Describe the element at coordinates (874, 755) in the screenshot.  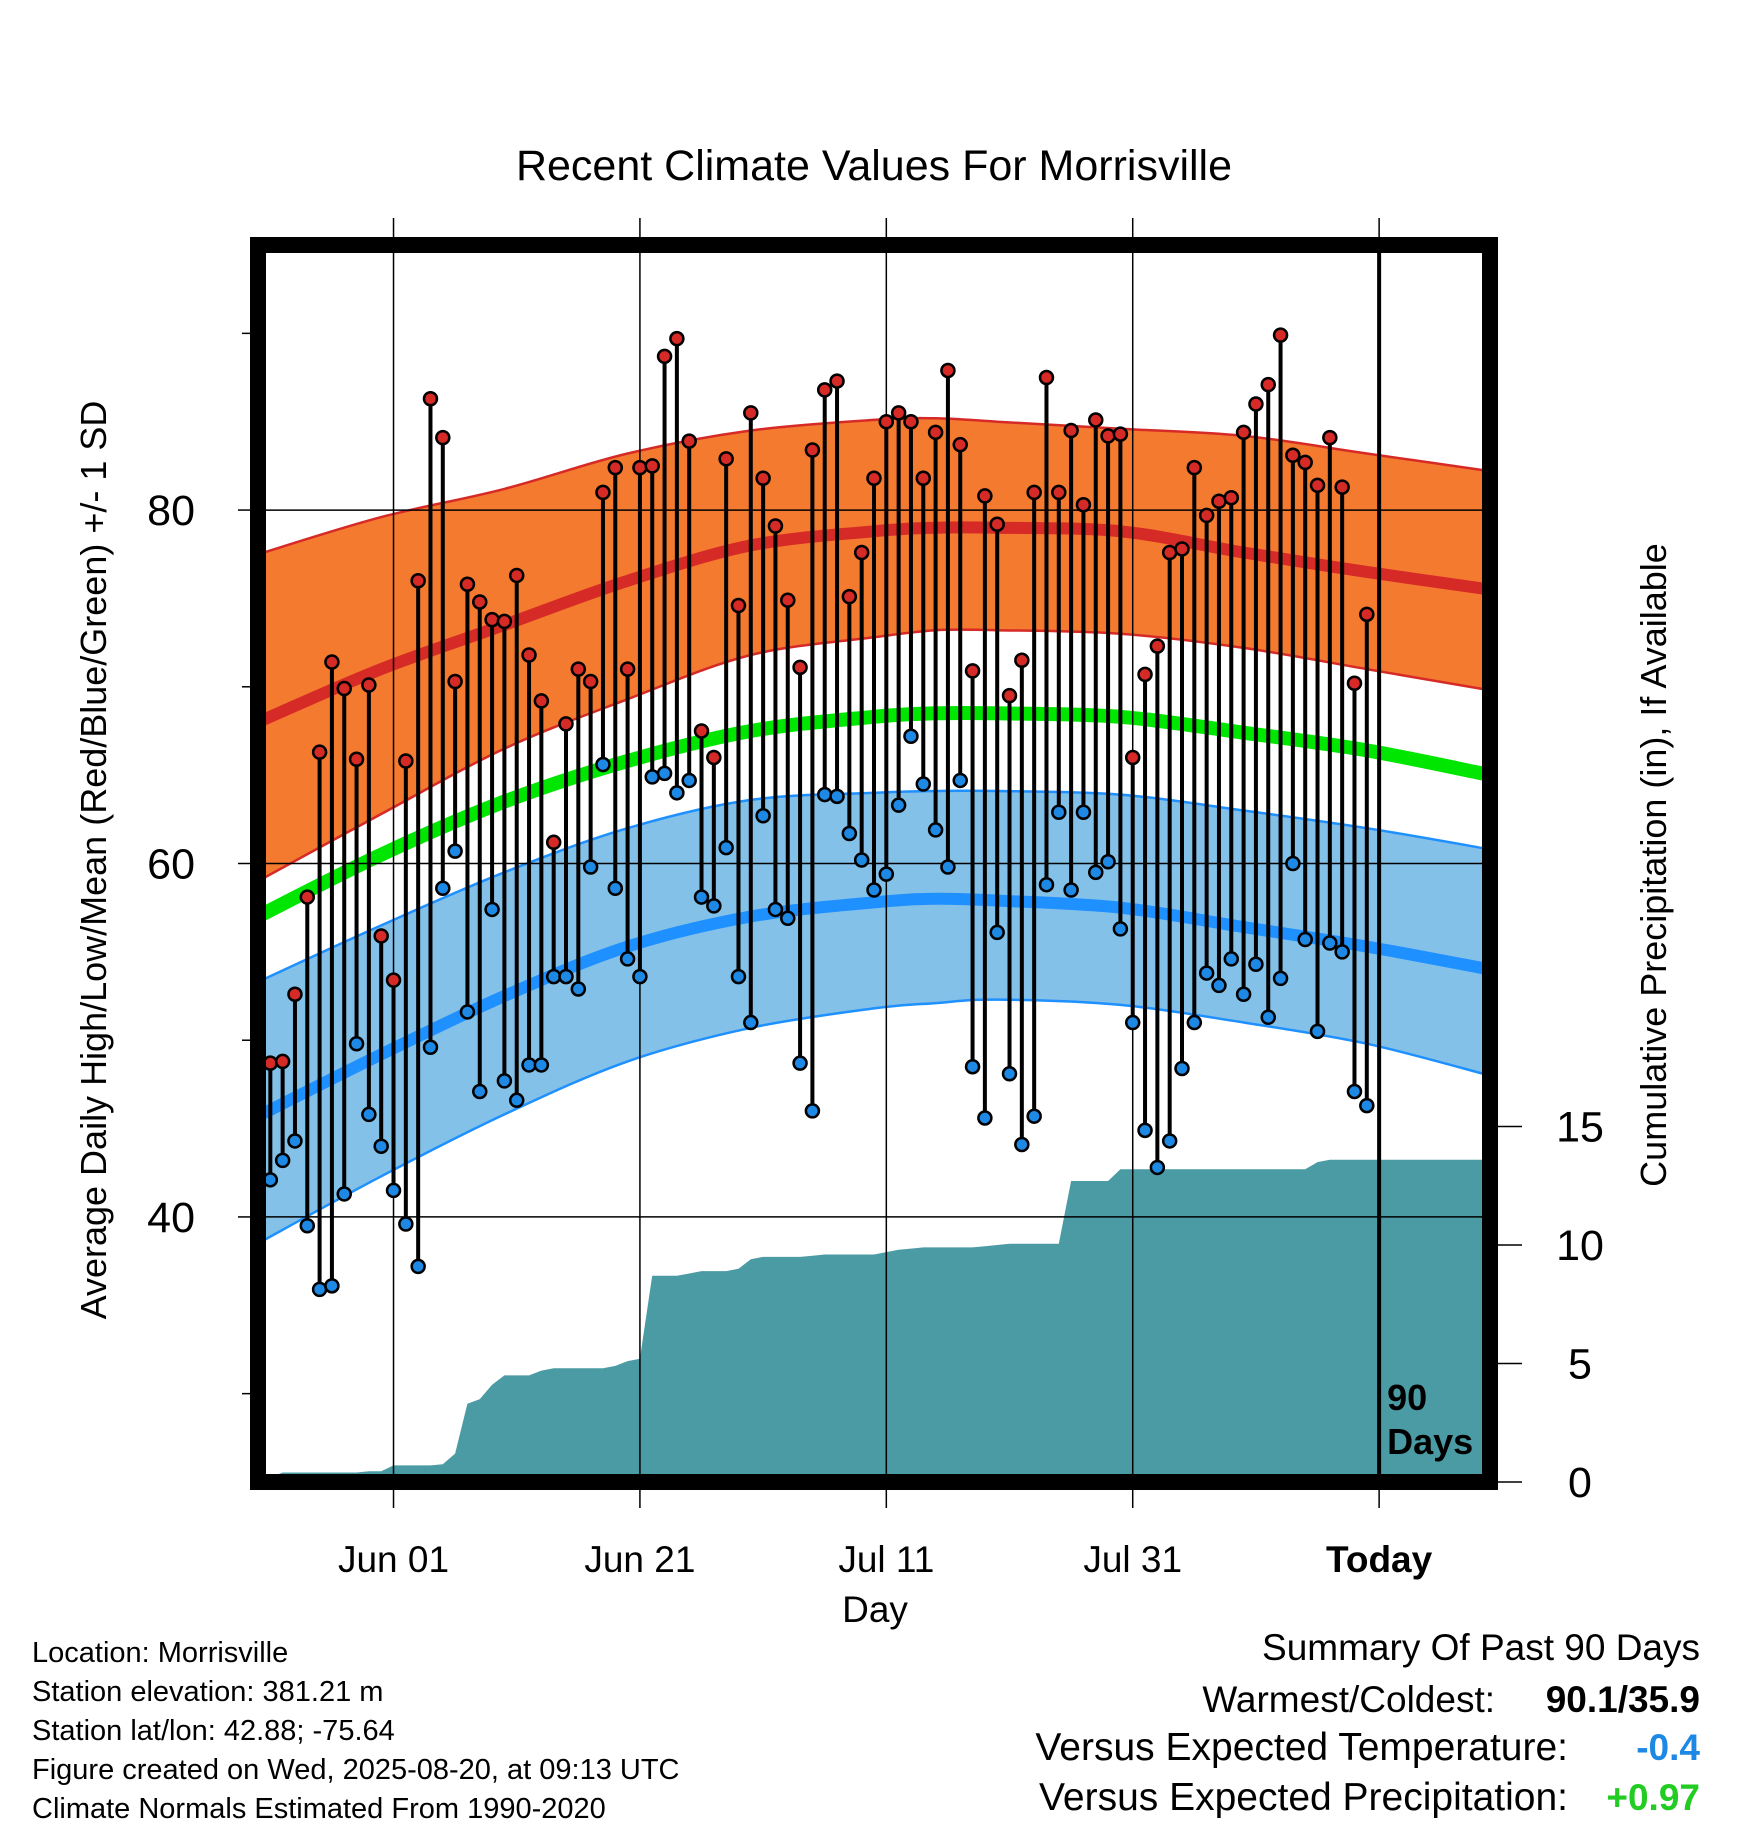
I see `high-band-lower-edge` at that location.